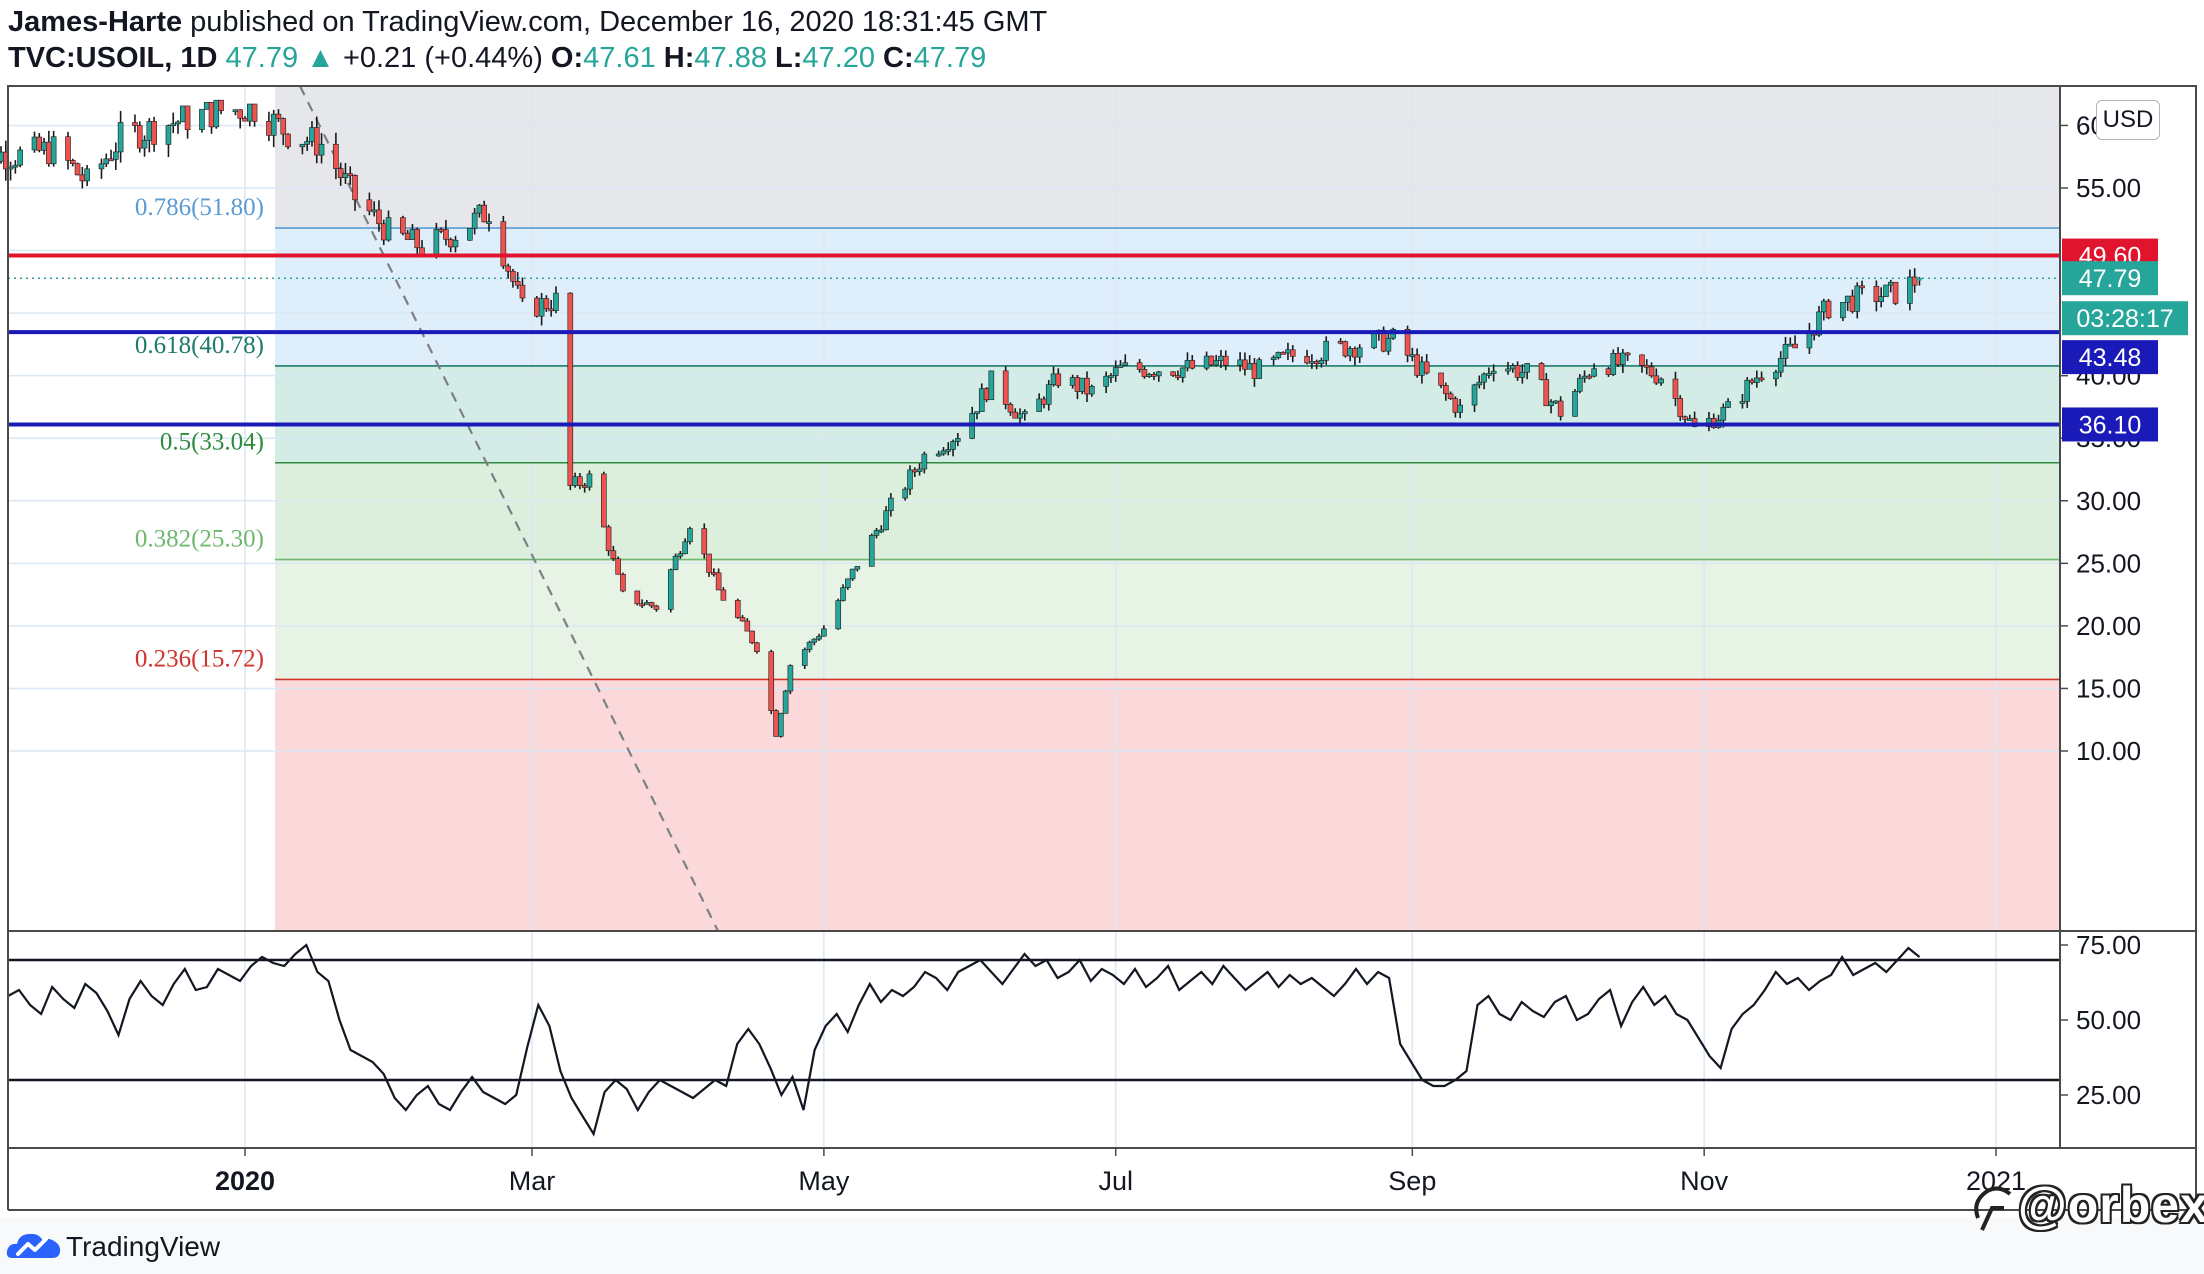 The height and width of the screenshot is (1274, 2204). I want to click on time-tick-label: Nov, so click(1704, 1181).